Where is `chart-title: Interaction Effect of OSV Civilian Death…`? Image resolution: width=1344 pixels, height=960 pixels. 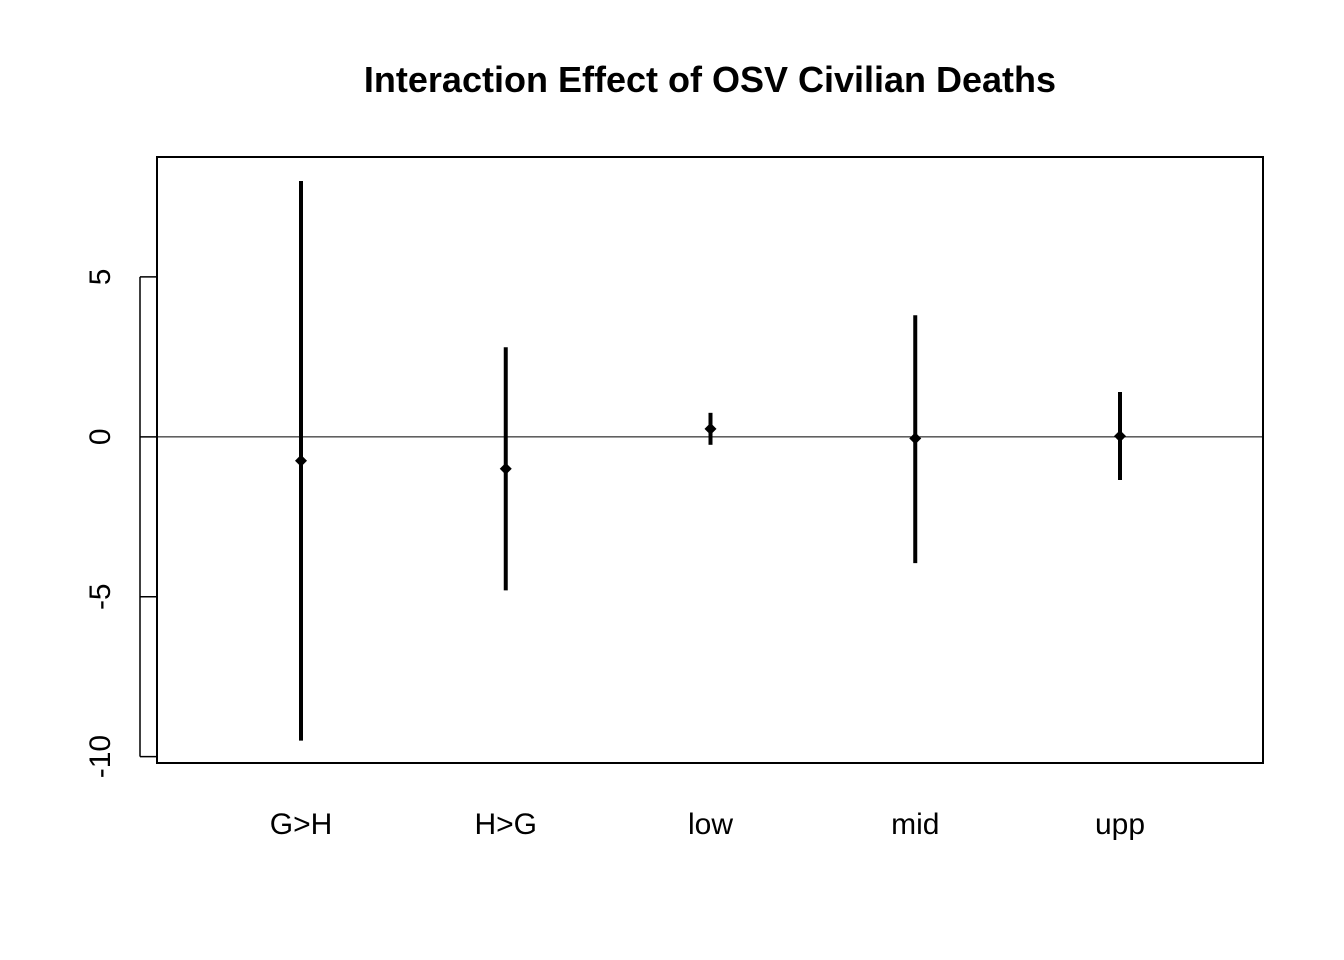
chart-title: Interaction Effect of OSV Civilian Death… is located at coordinates (710, 79).